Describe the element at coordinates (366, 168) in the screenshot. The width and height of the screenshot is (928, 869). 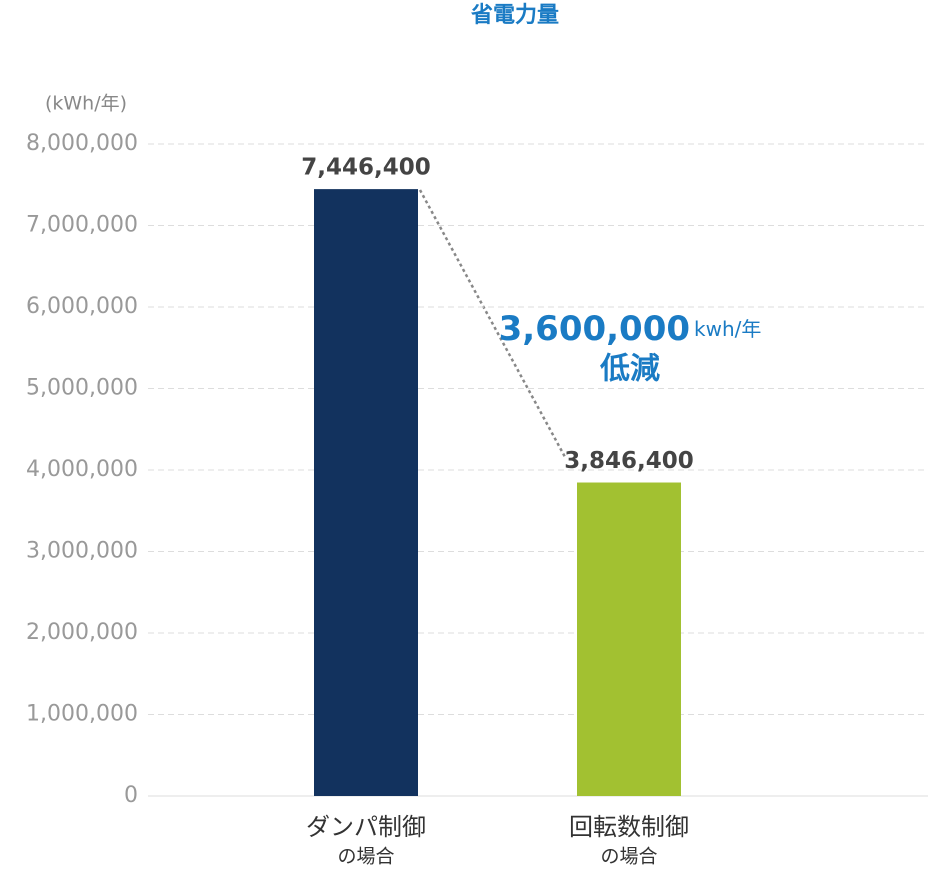
I see `value-label: 7,446,400` at that location.